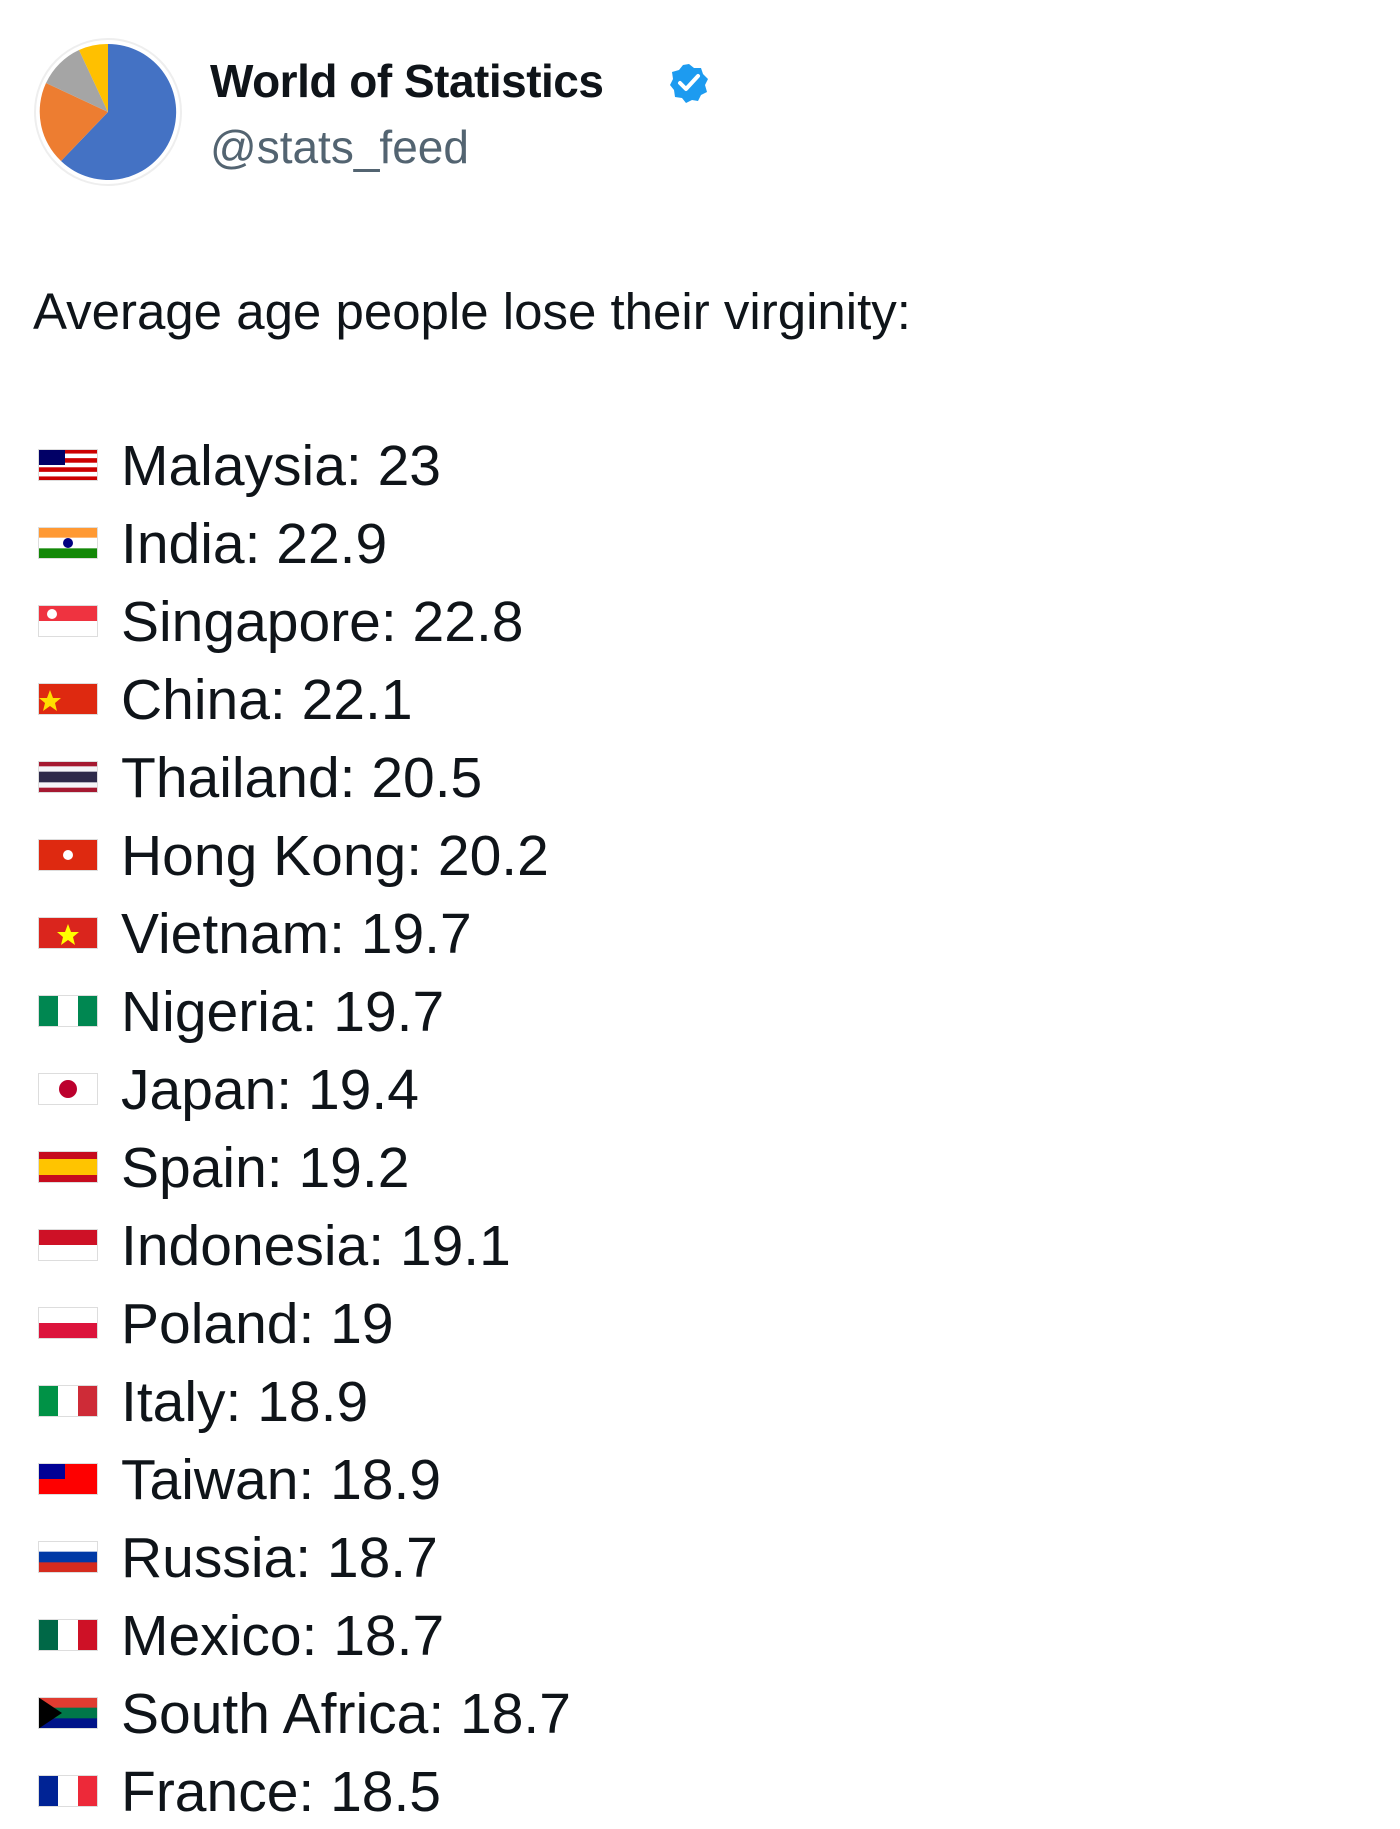 The height and width of the screenshot is (1829, 1400). What do you see at coordinates (700, 776) in the screenshot?
I see `list-item: Thailand: 20.5` at bounding box center [700, 776].